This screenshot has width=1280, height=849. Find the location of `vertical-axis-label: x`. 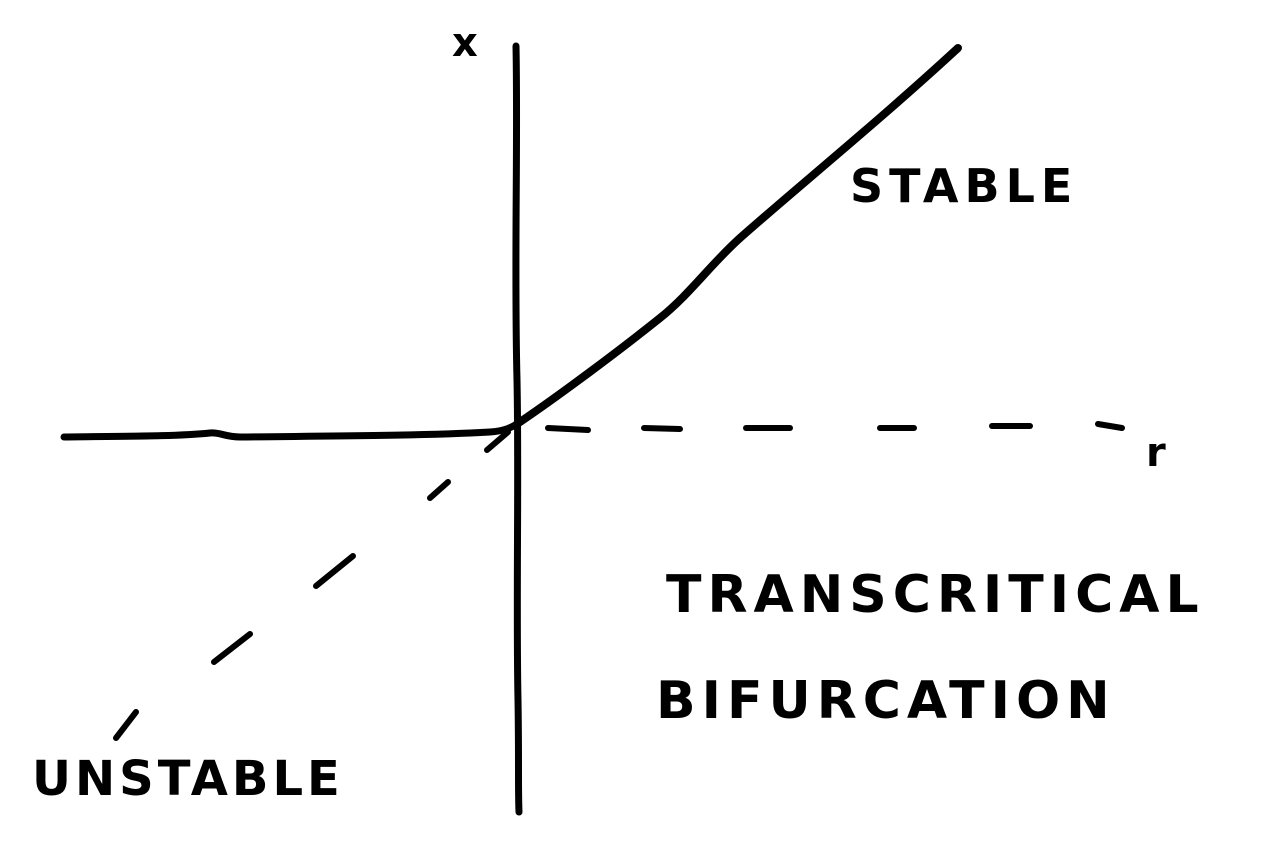

vertical-axis-label: x is located at coordinates (465, 43).